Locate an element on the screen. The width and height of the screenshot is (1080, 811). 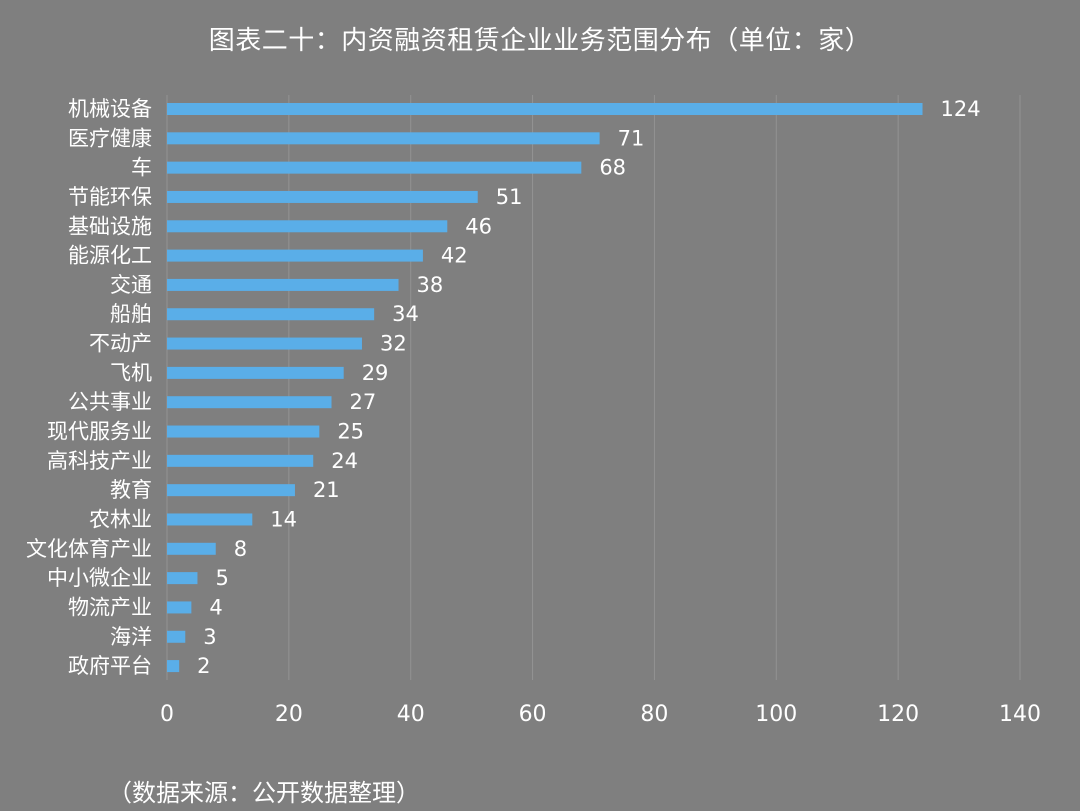
data-label: 124 is located at coordinates (961, 109).